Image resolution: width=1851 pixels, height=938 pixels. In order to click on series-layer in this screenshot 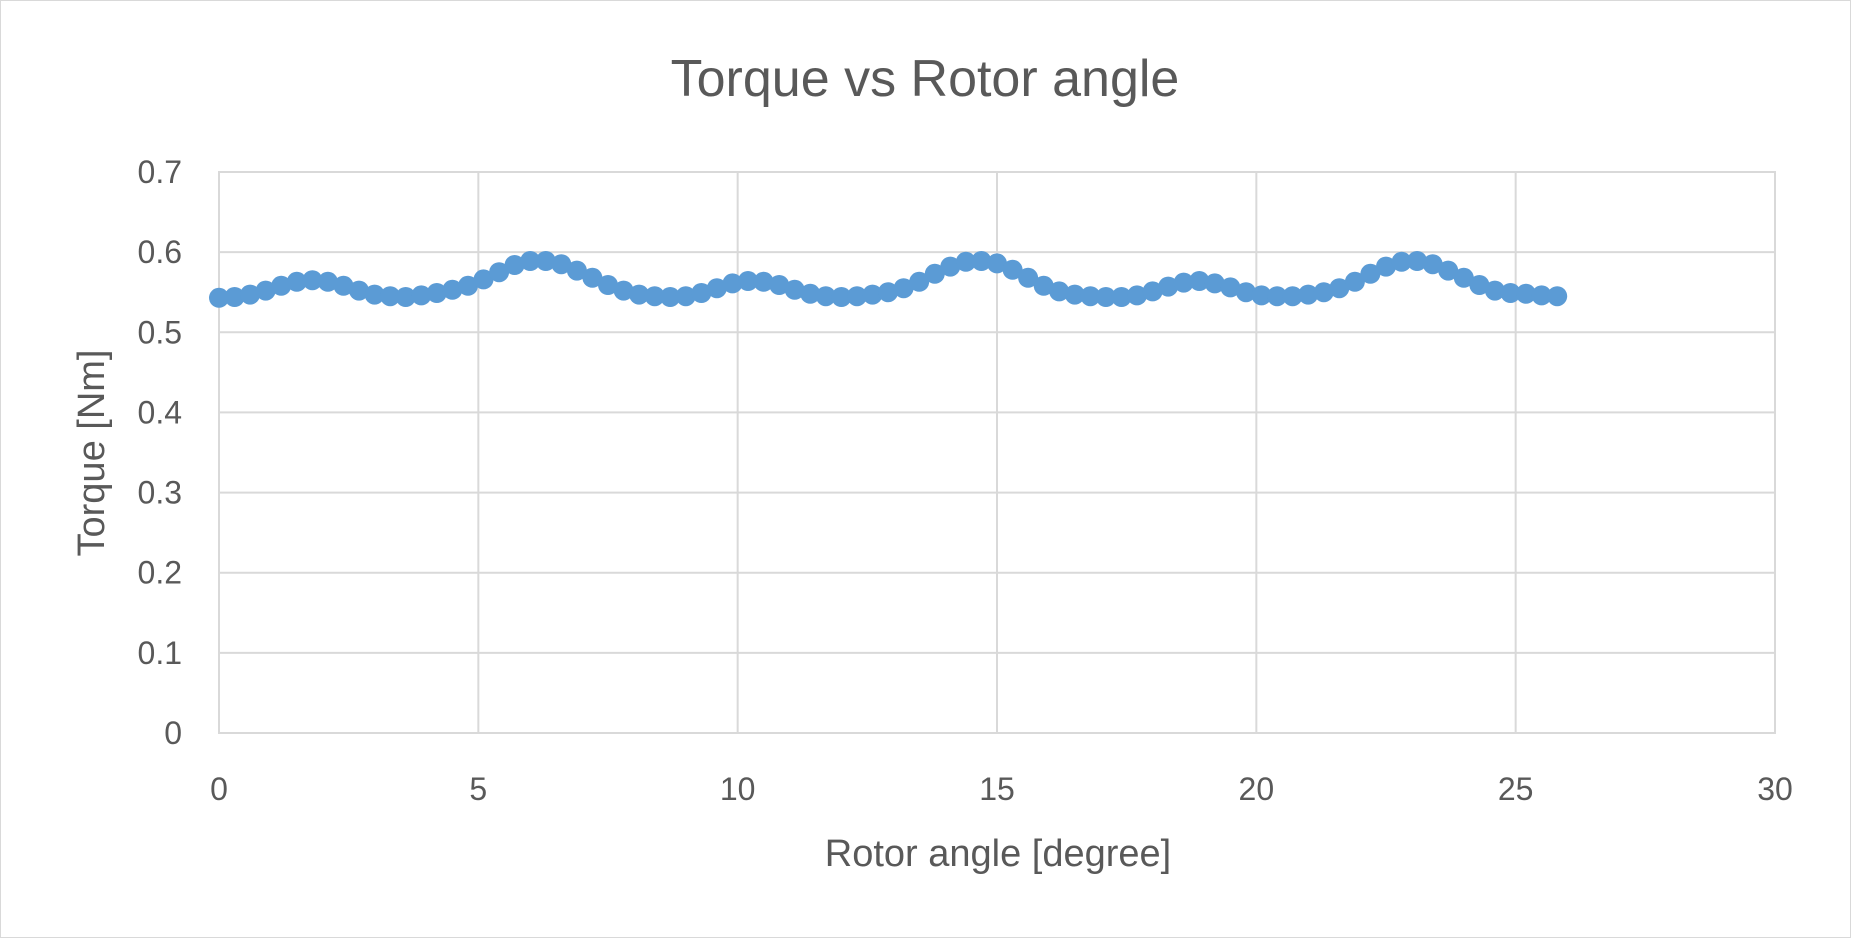, I will do `click(888, 279)`.